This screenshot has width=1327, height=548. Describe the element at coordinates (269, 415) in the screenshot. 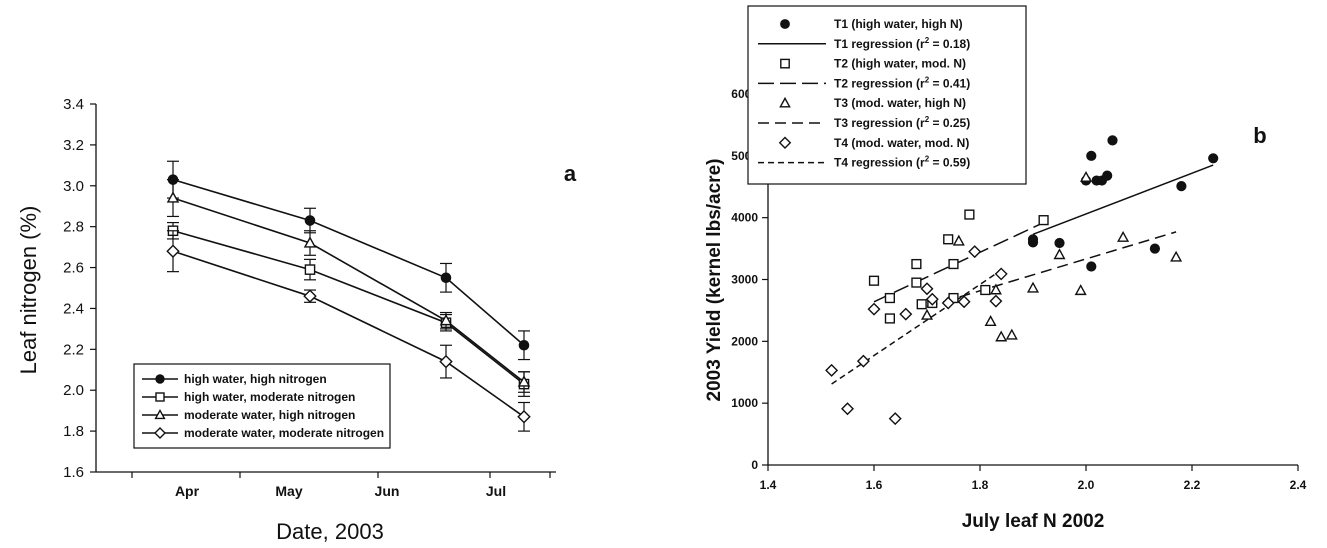

I see `panel-a-legend-label: moderate water, high nitrogen` at that location.